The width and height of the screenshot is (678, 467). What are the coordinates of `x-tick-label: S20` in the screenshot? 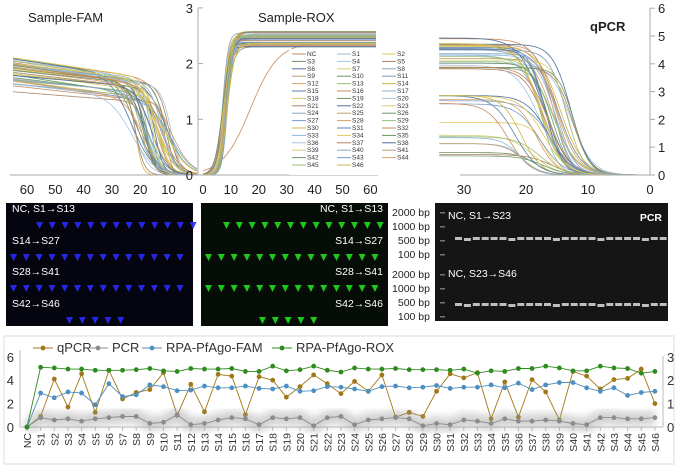 It's located at (301, 442).